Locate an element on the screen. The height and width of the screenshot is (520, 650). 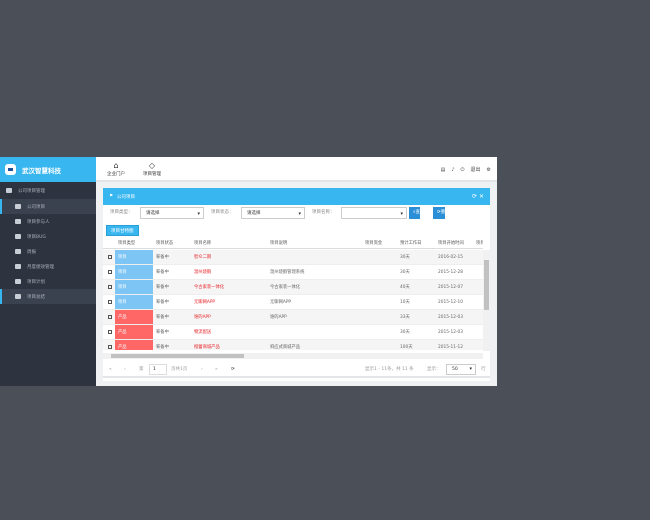
cell-name: 无聊网APP is located at coordinates (205, 302).